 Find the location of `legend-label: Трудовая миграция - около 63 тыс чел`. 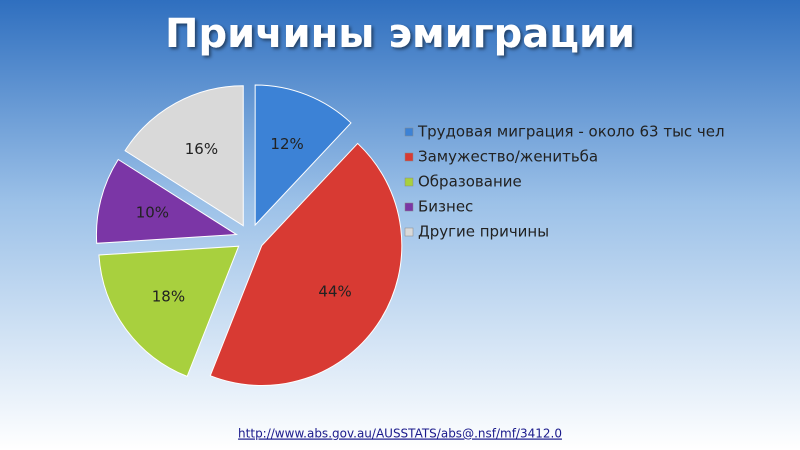

legend-label: Трудовая миграция - около 63 тыс чел is located at coordinates (571, 132).